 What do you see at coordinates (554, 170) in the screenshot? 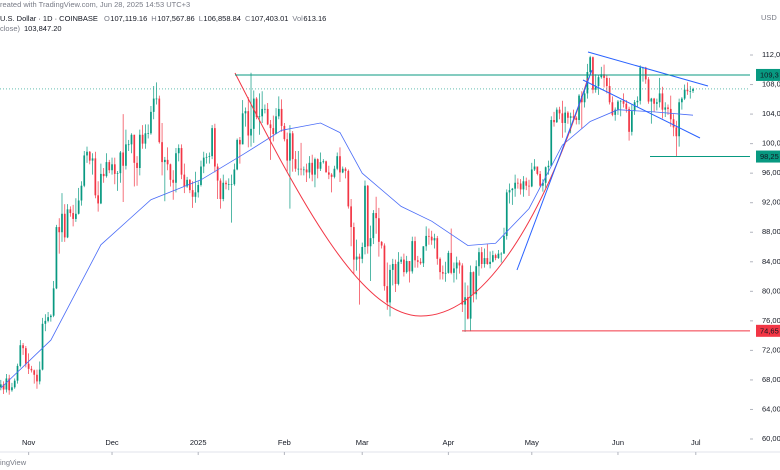
I see `trend-line` at bounding box center [554, 170].